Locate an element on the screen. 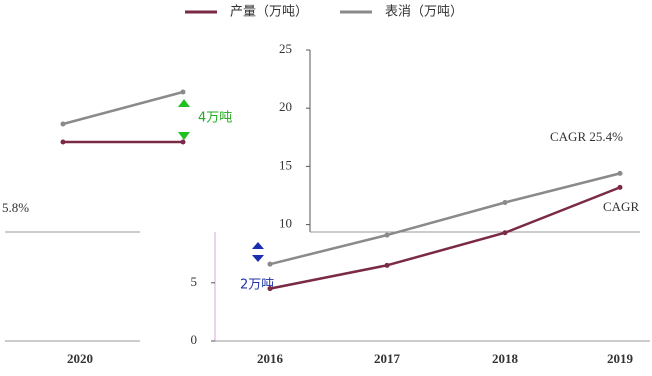 This screenshot has width=652, height=376. y-tick-label: 0 is located at coordinates (194, 339).